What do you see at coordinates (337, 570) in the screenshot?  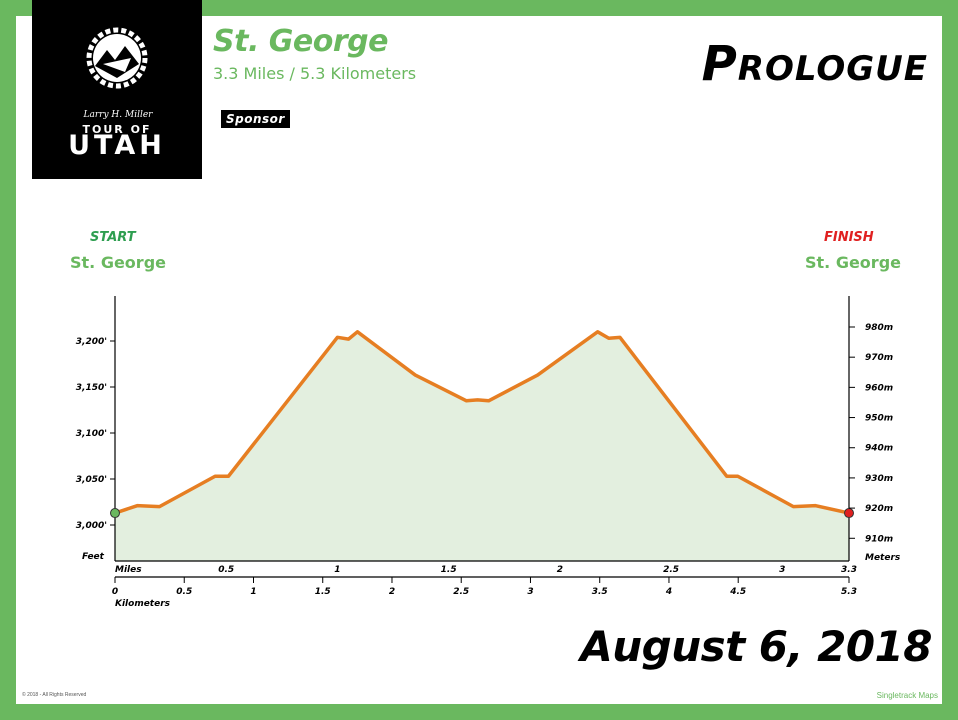 I see `miles-tick-label: 1` at bounding box center [337, 570].